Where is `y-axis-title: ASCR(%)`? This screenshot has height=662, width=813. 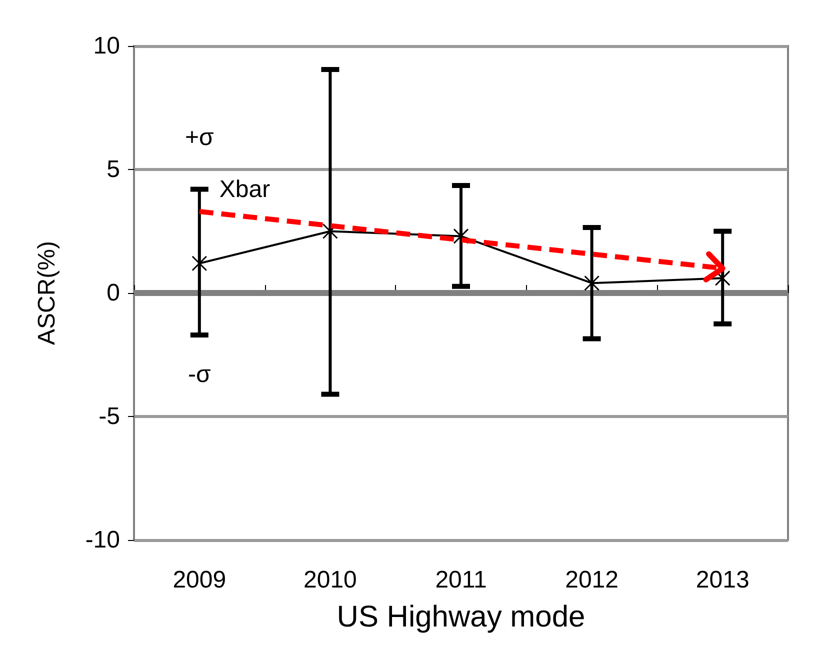 y-axis-title: ASCR(%) is located at coordinates (47, 293).